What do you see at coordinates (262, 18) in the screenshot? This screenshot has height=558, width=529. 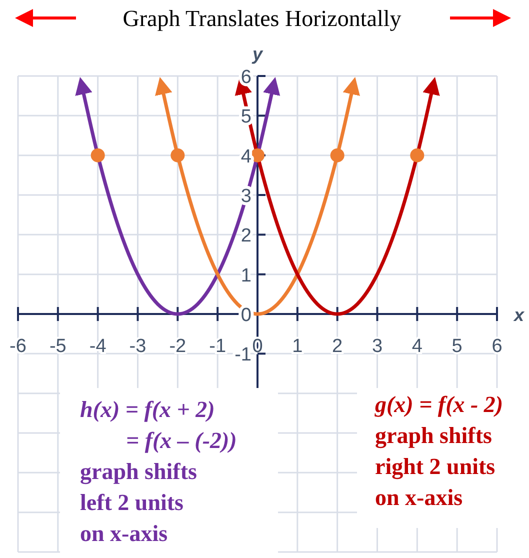 I see `chart-title: Graph Translates Horizontally` at bounding box center [262, 18].